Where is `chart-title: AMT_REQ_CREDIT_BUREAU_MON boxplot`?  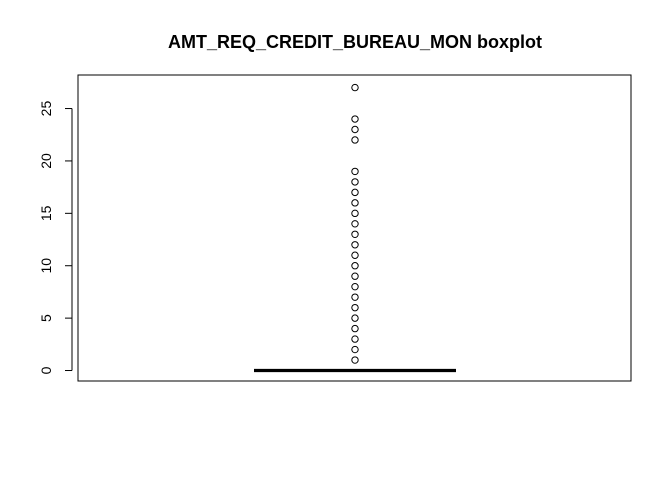 chart-title: AMT_REQ_CREDIT_BUREAU_MON boxplot is located at coordinates (355, 42).